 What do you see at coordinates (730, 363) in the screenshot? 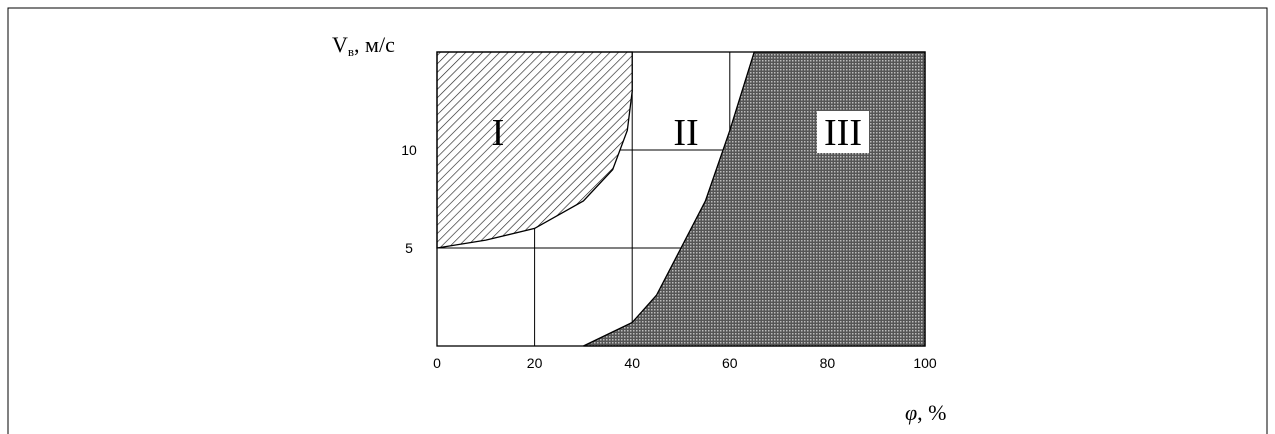
I see `x-tick-label: 60` at bounding box center [730, 363].